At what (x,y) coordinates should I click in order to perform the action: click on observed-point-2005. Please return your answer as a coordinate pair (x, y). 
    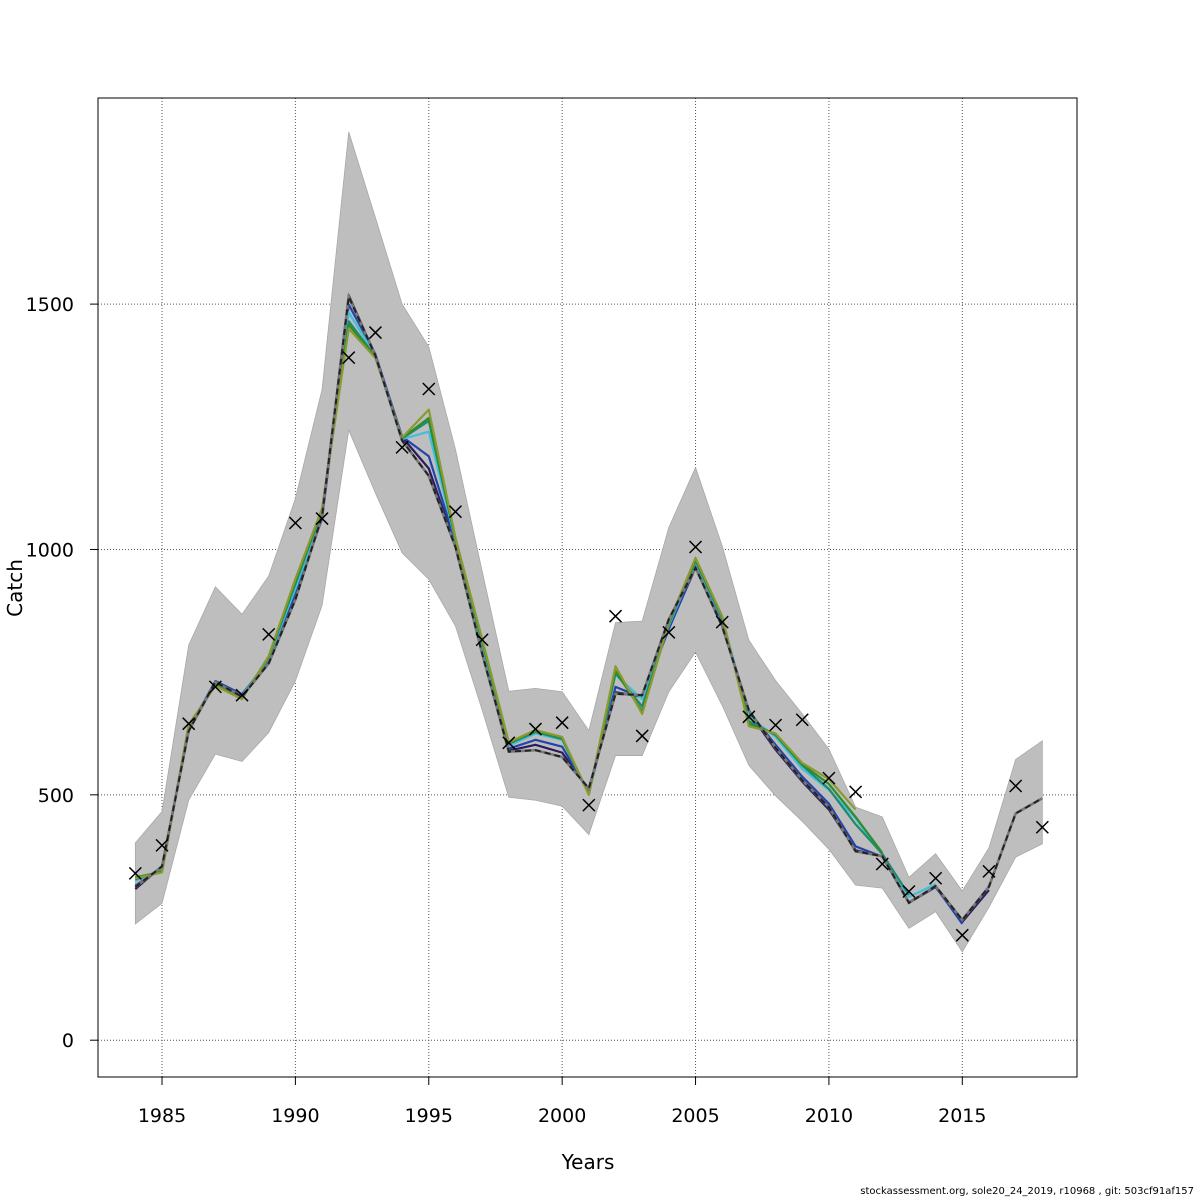
    Looking at the image, I should click on (696, 547).